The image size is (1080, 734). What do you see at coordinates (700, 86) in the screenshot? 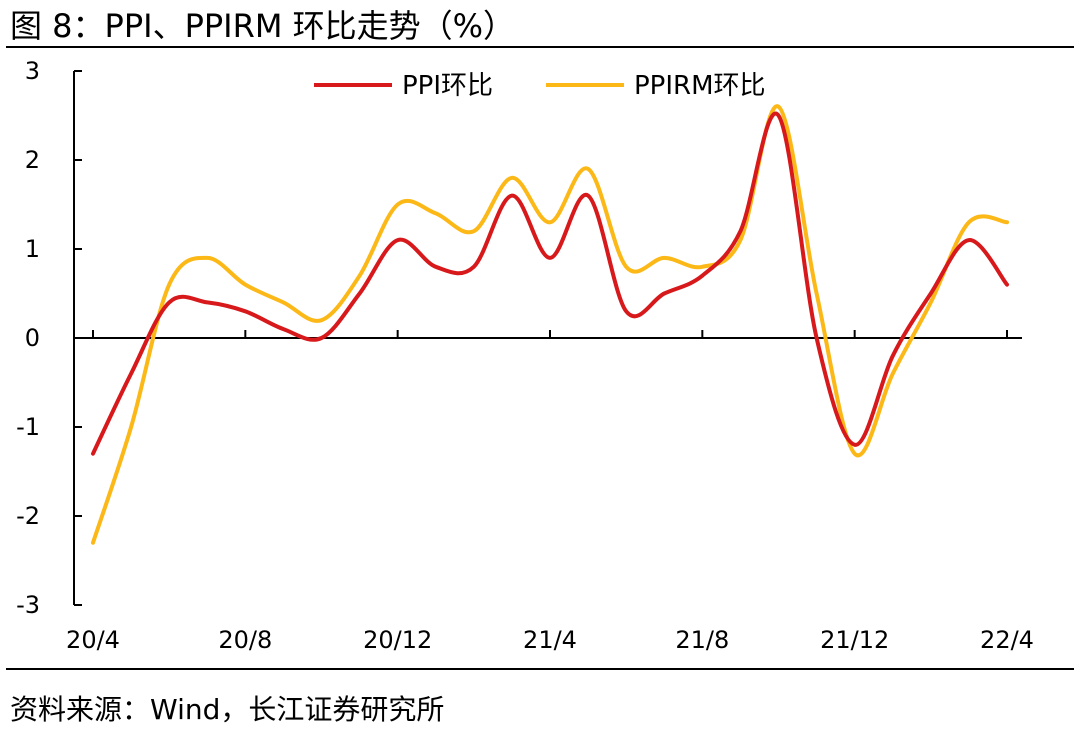
I see `legend-label: PPIRM环比` at bounding box center [700, 86].